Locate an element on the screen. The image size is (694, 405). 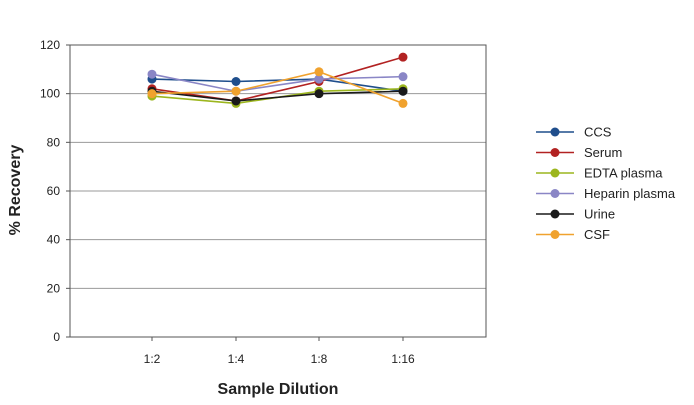
x-tick-label: 1:16 is located at coordinates (403, 359).